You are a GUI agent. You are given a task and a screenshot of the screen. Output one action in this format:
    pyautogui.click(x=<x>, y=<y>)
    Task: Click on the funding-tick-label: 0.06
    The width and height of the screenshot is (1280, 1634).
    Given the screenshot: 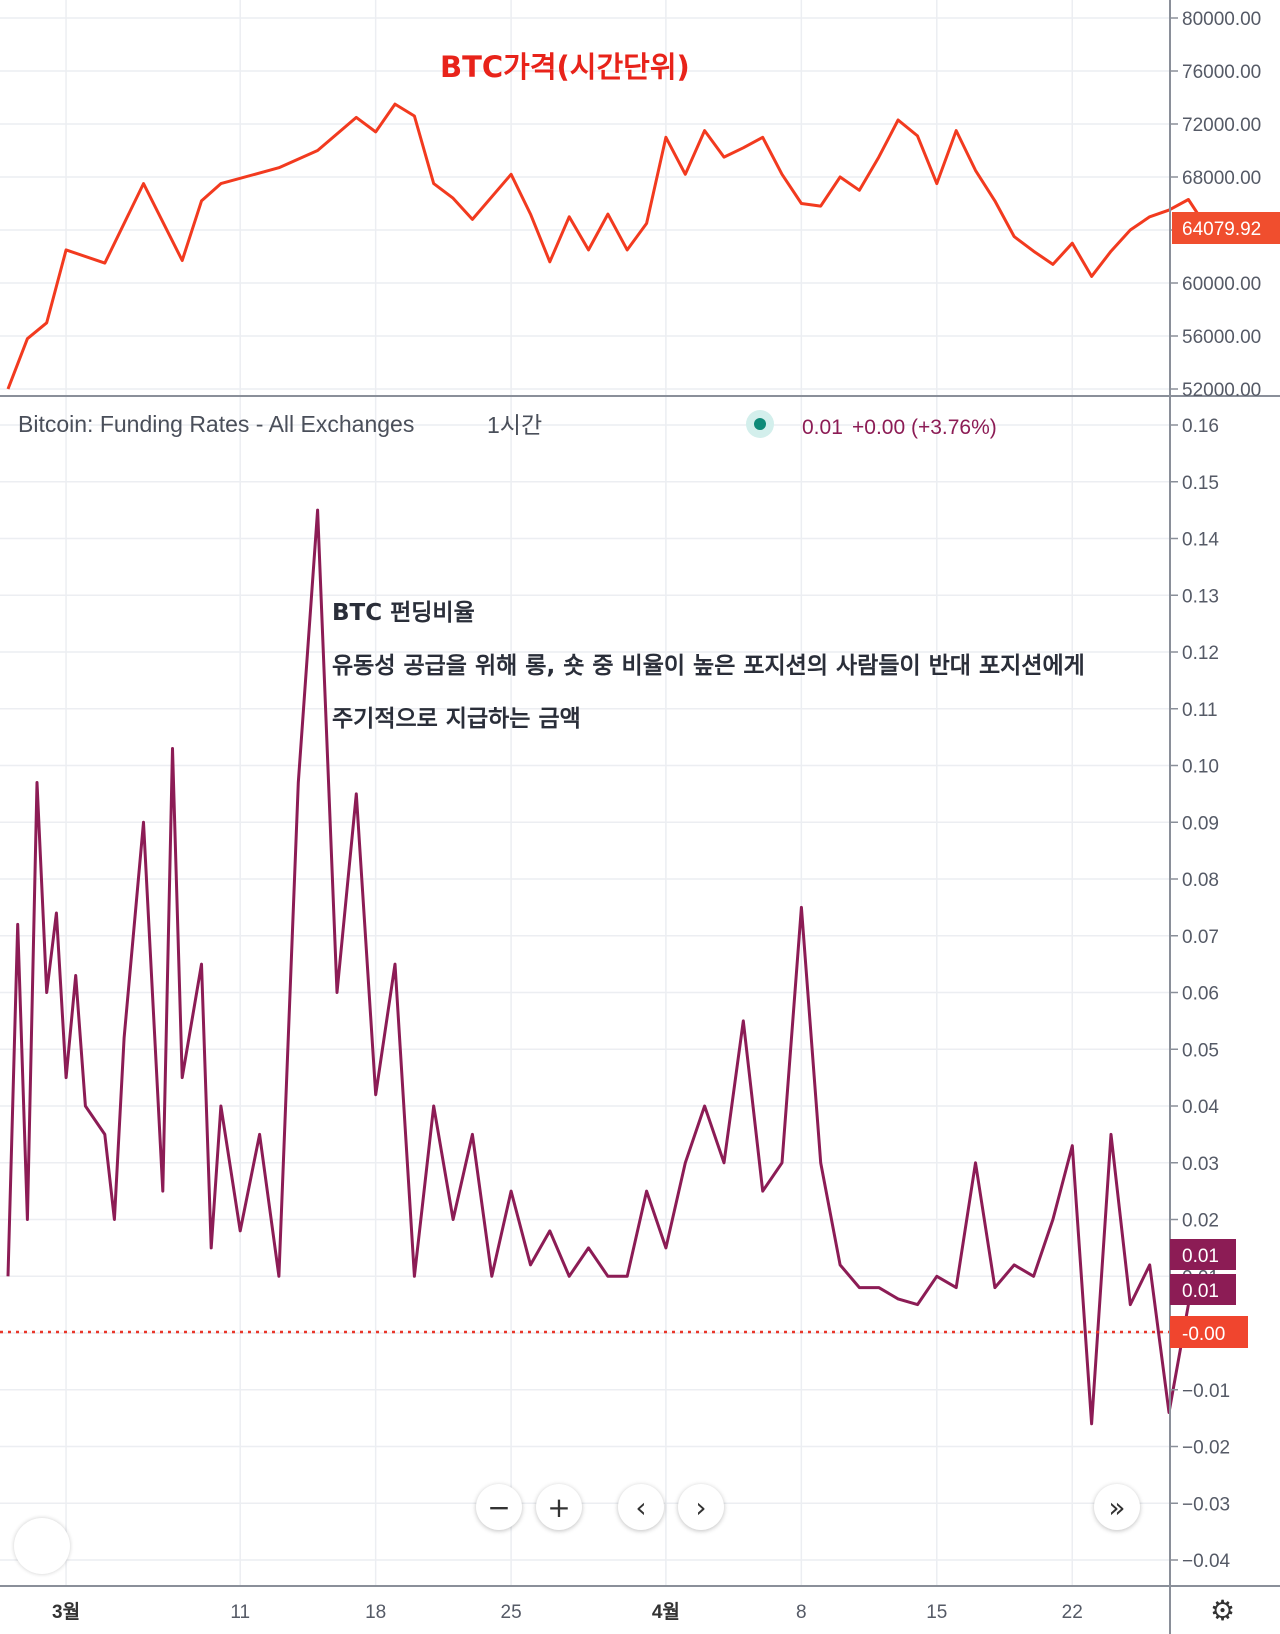 What is the action you would take?
    pyautogui.click(x=1200, y=994)
    